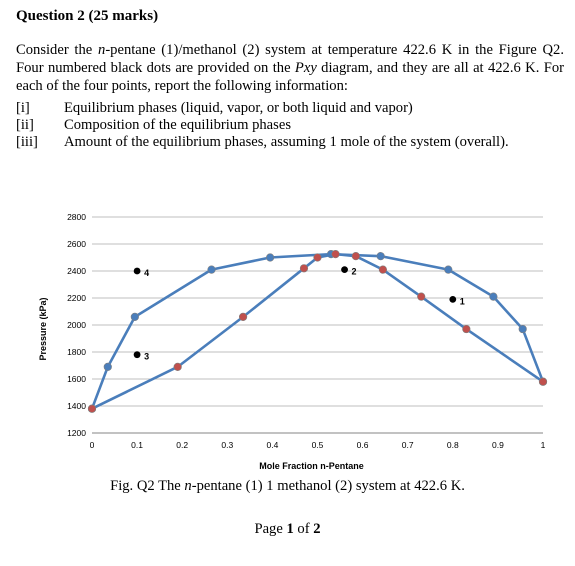 The height and width of the screenshot is (566, 575). Describe the element at coordinates (543, 445) in the screenshot. I see `x-tick-label: 1` at that location.